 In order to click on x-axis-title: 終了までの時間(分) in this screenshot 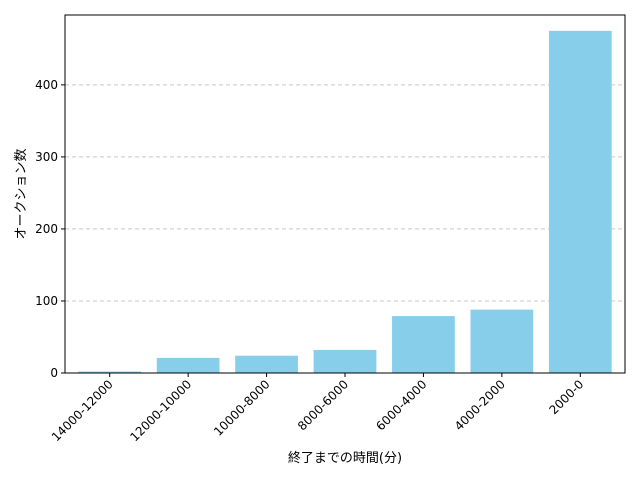, I will do `click(345, 458)`.